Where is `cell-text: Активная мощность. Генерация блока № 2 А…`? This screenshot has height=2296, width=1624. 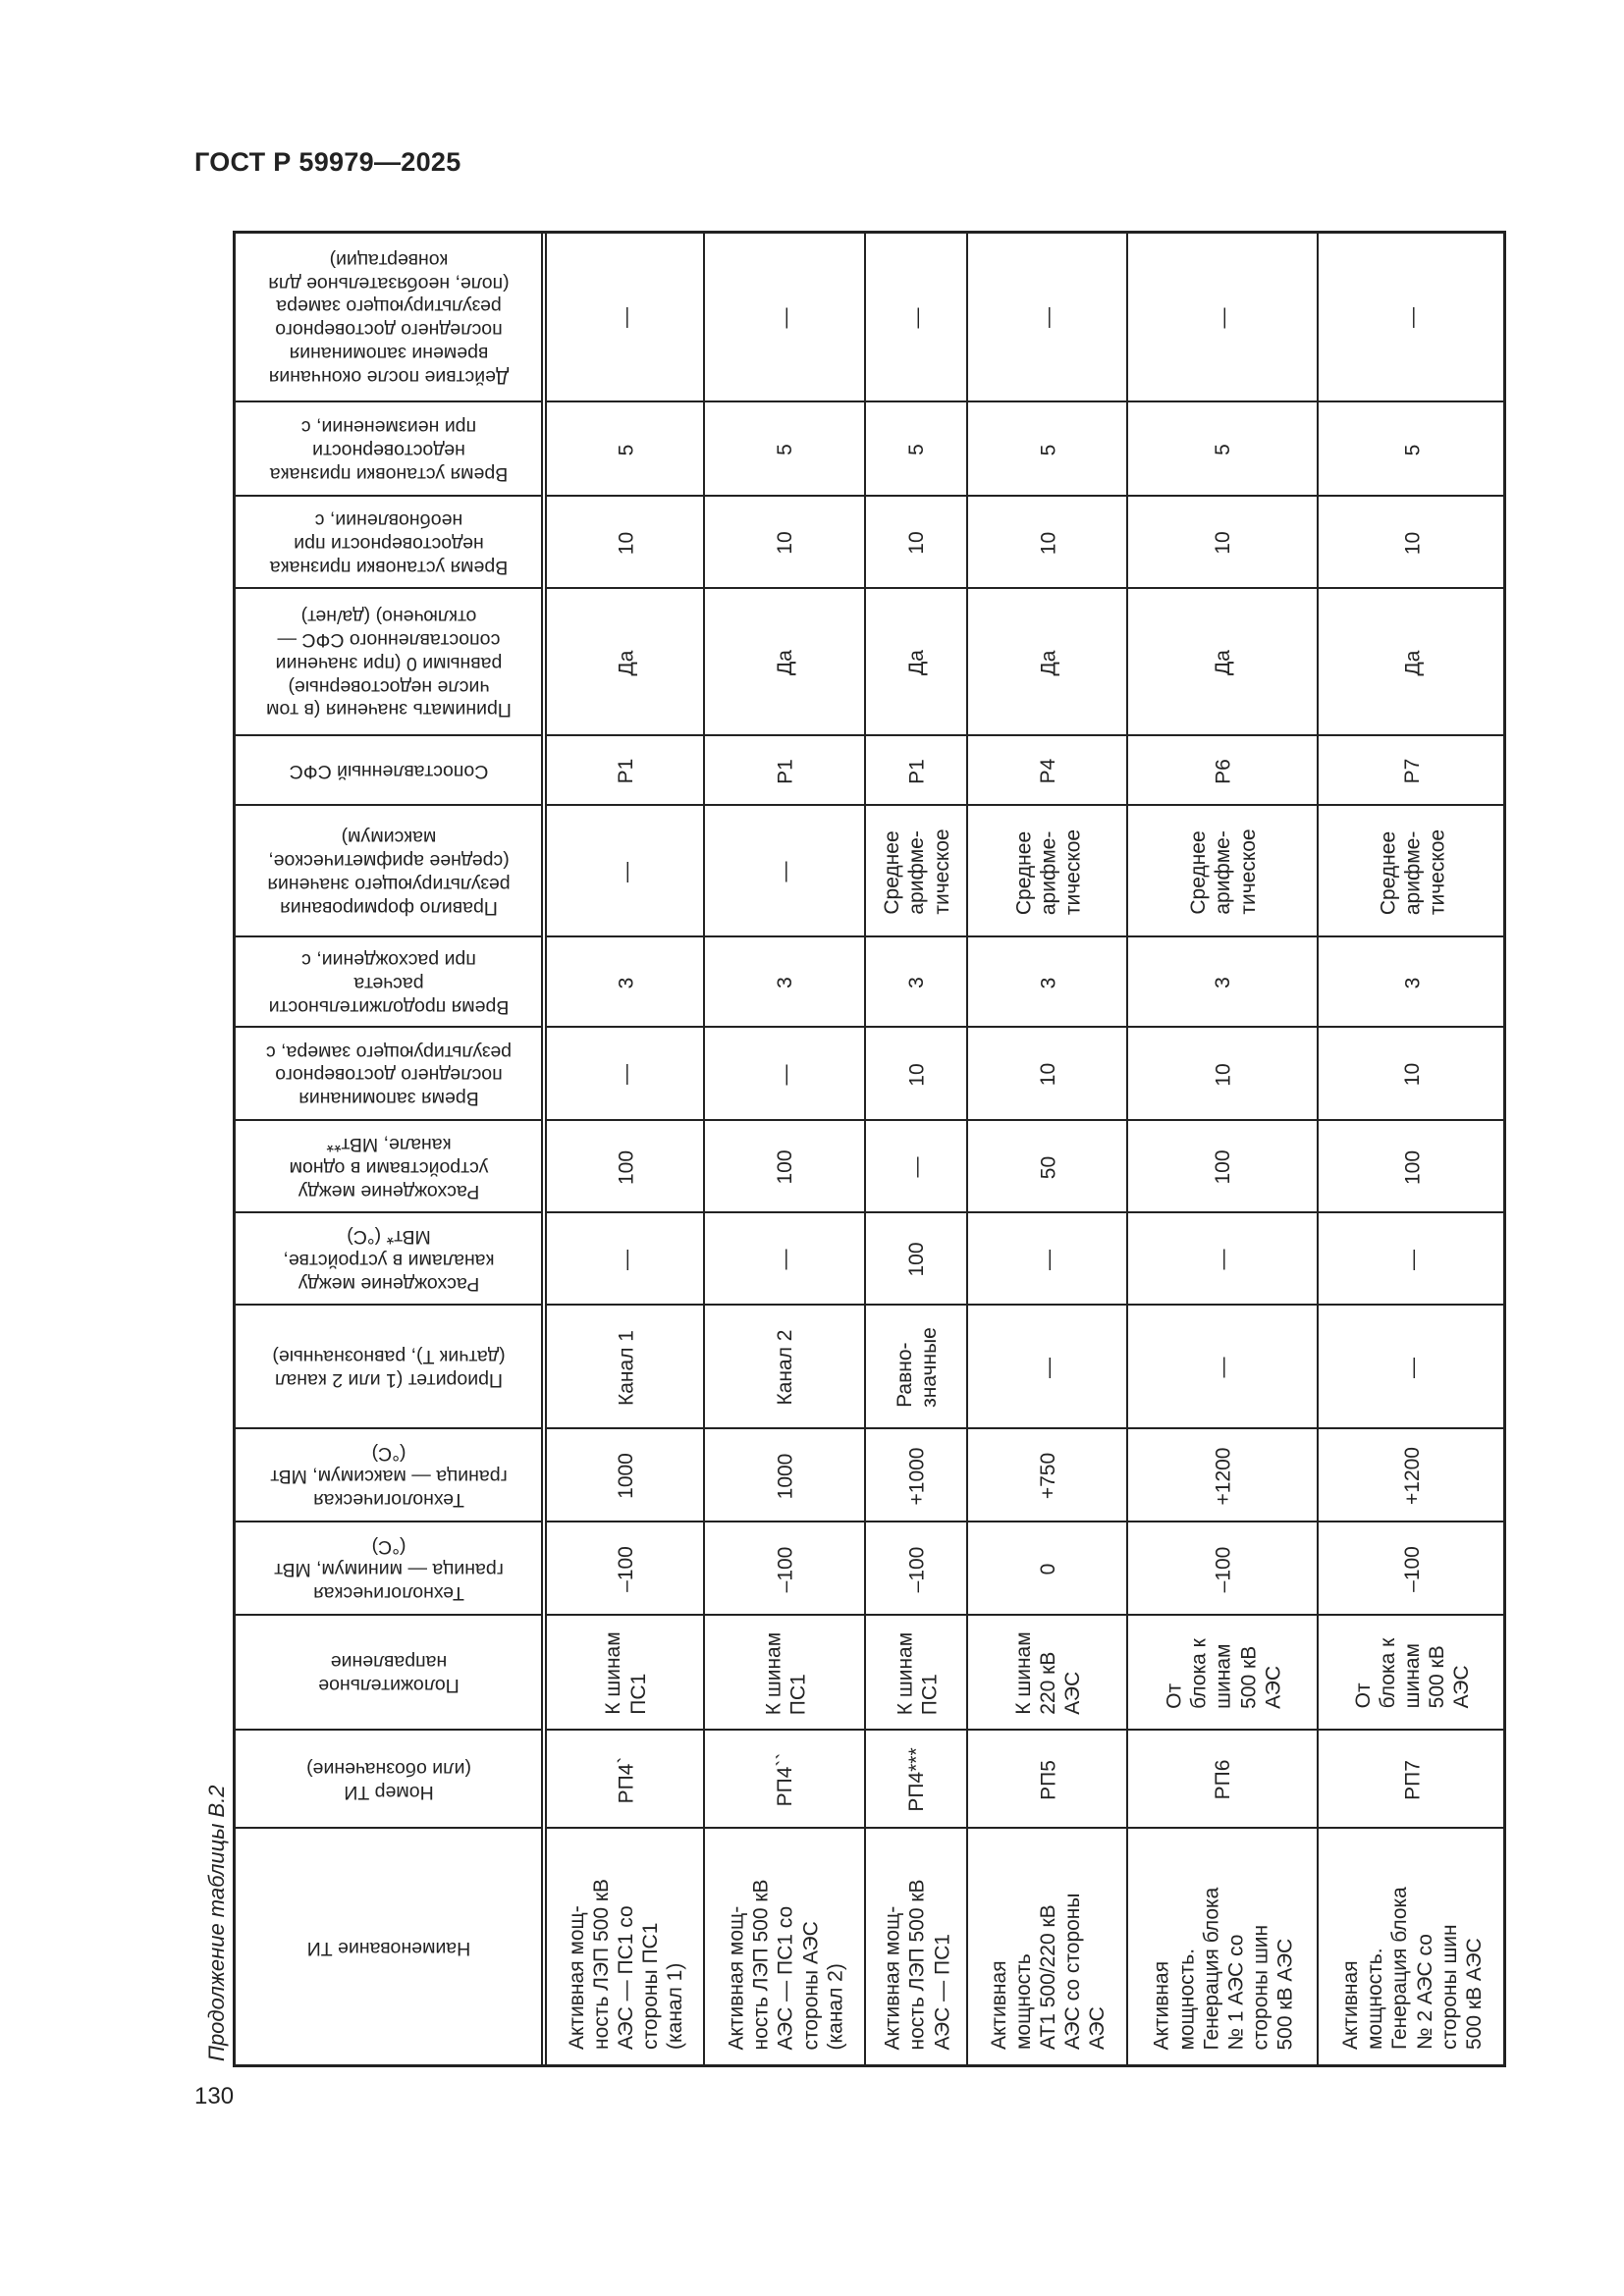 cell-text: Активная мощность. Генерация блока № 2 А… is located at coordinates (1412, 1968).